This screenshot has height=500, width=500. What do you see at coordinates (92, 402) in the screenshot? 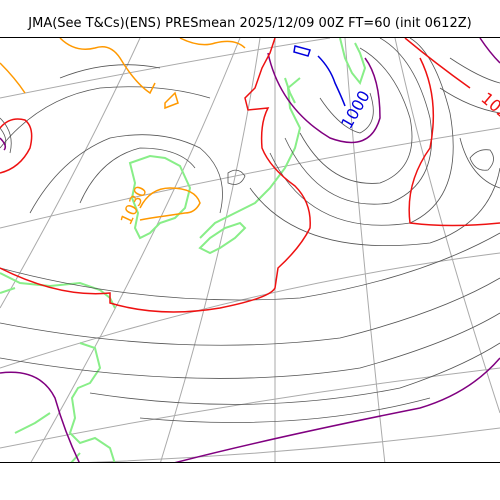
I see `coastline-taiwan` at bounding box center [92, 402].